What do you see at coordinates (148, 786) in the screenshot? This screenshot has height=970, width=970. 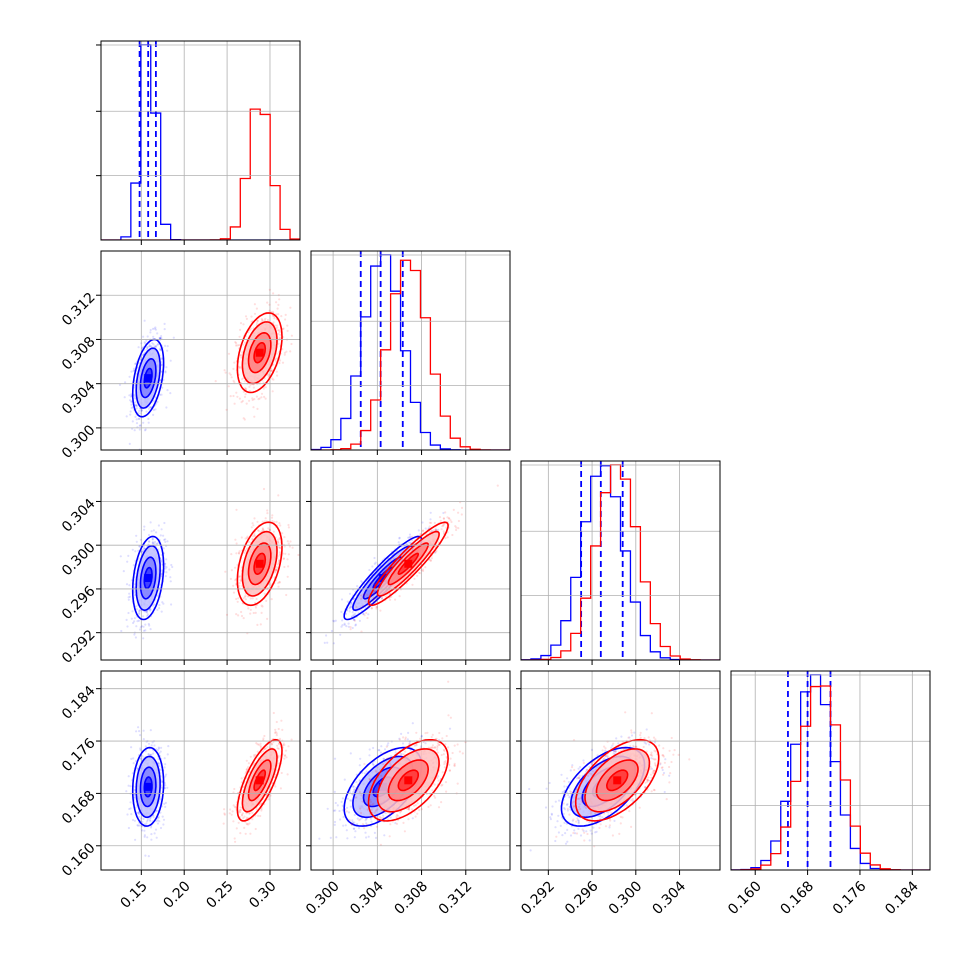 I see `peak-marker` at bounding box center [148, 786].